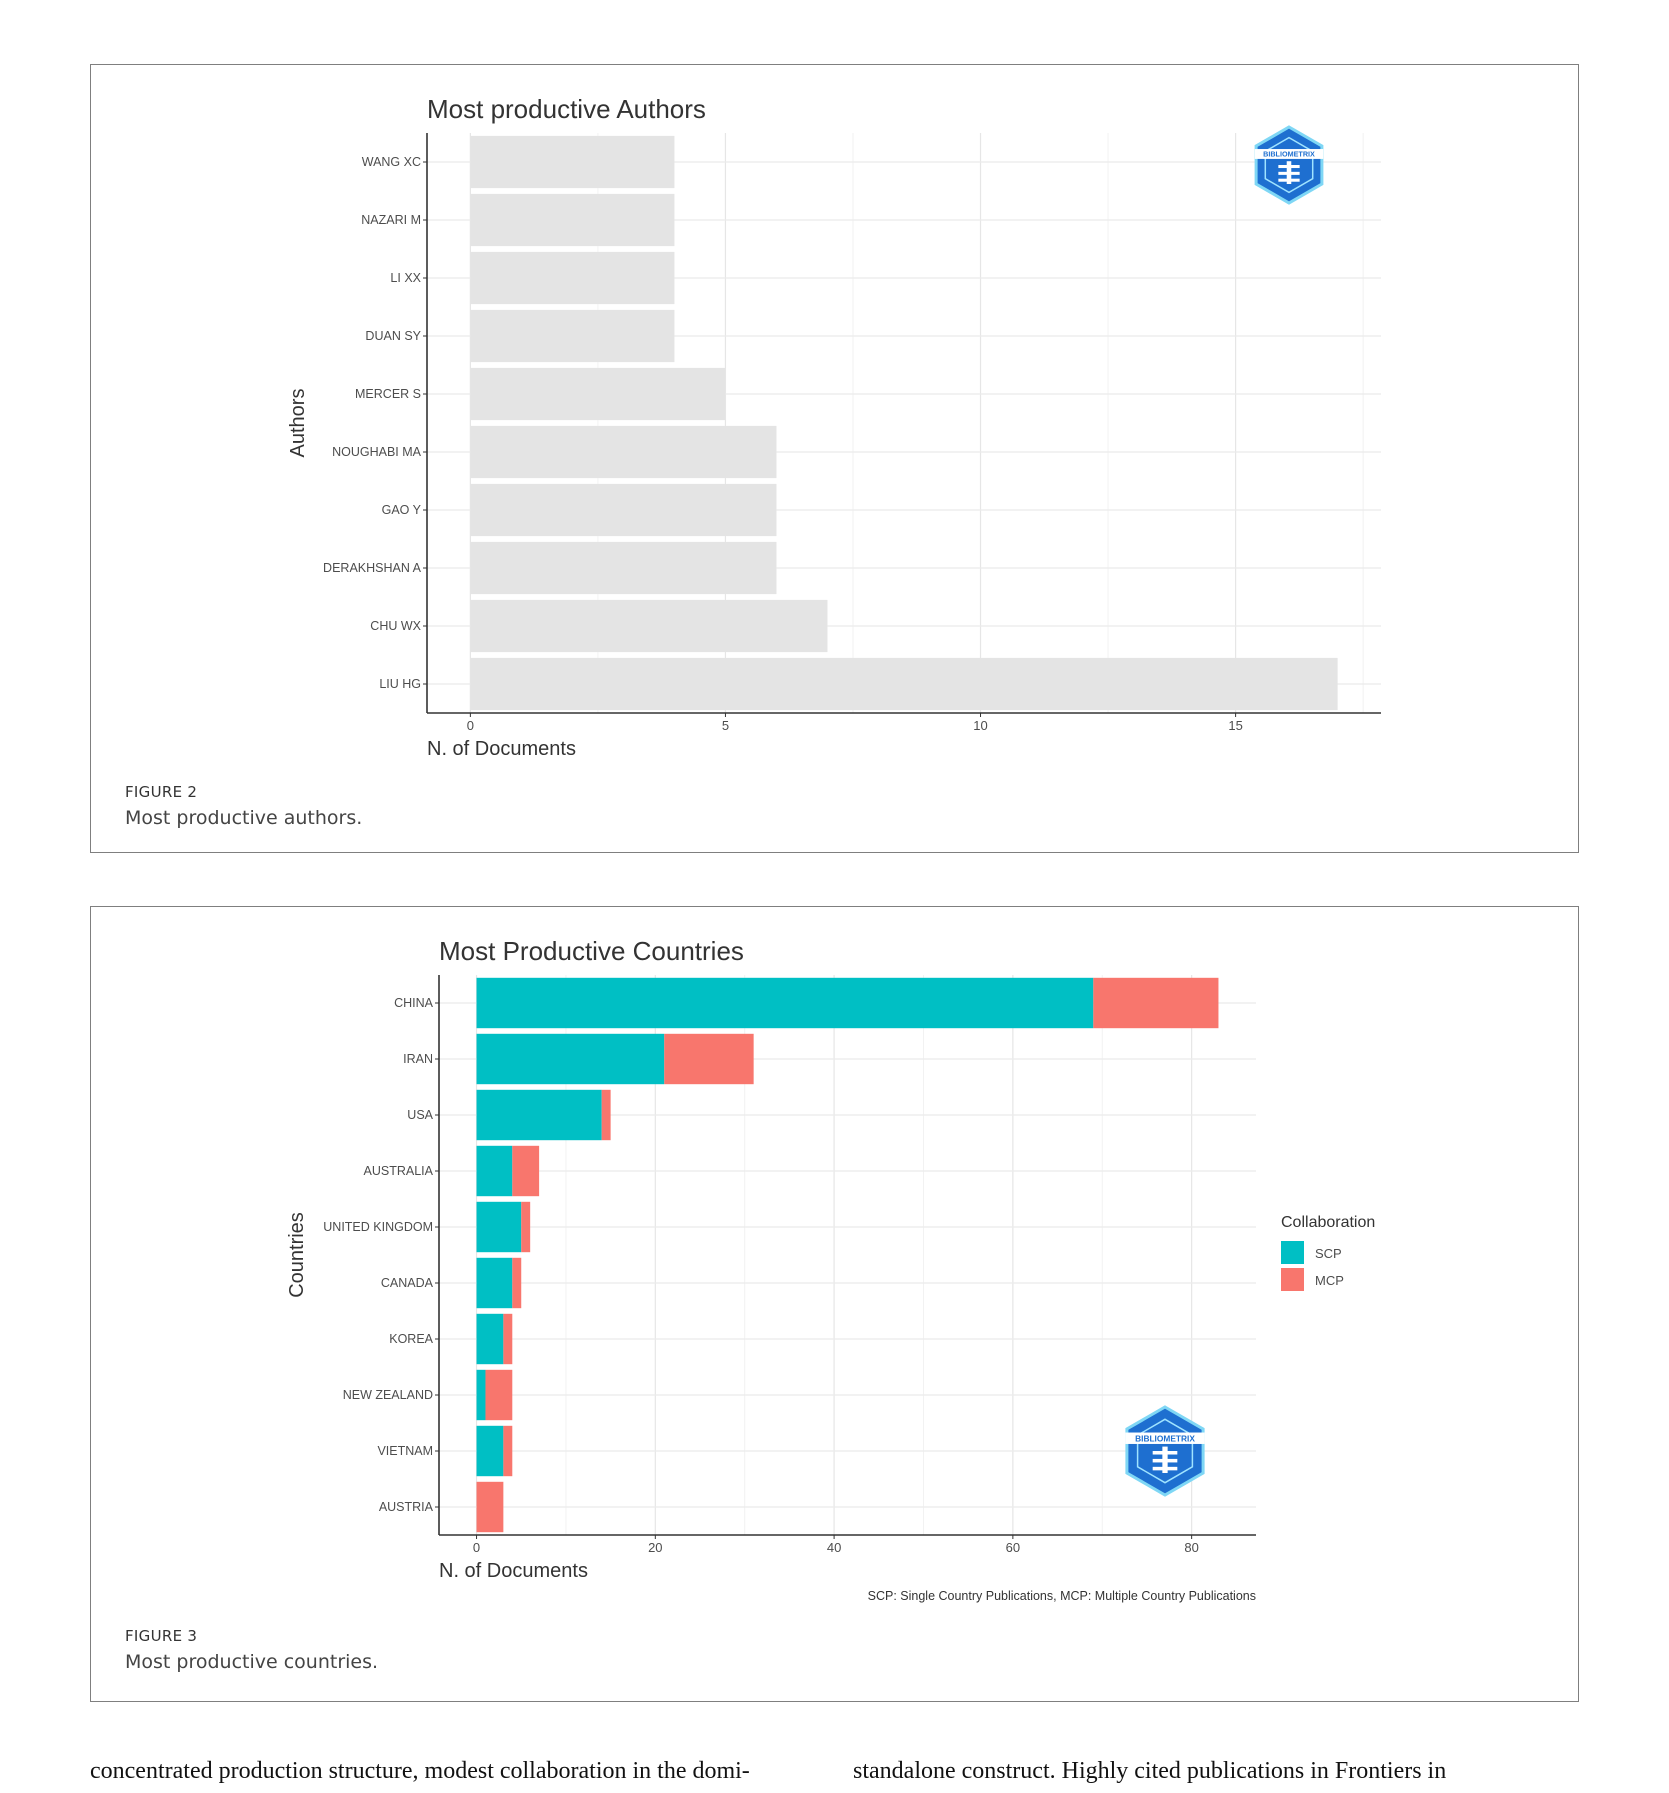 This screenshot has height=1793, width=1669. What do you see at coordinates (393, 336) in the screenshot?
I see `y-tick-label: DUAN SY` at bounding box center [393, 336].